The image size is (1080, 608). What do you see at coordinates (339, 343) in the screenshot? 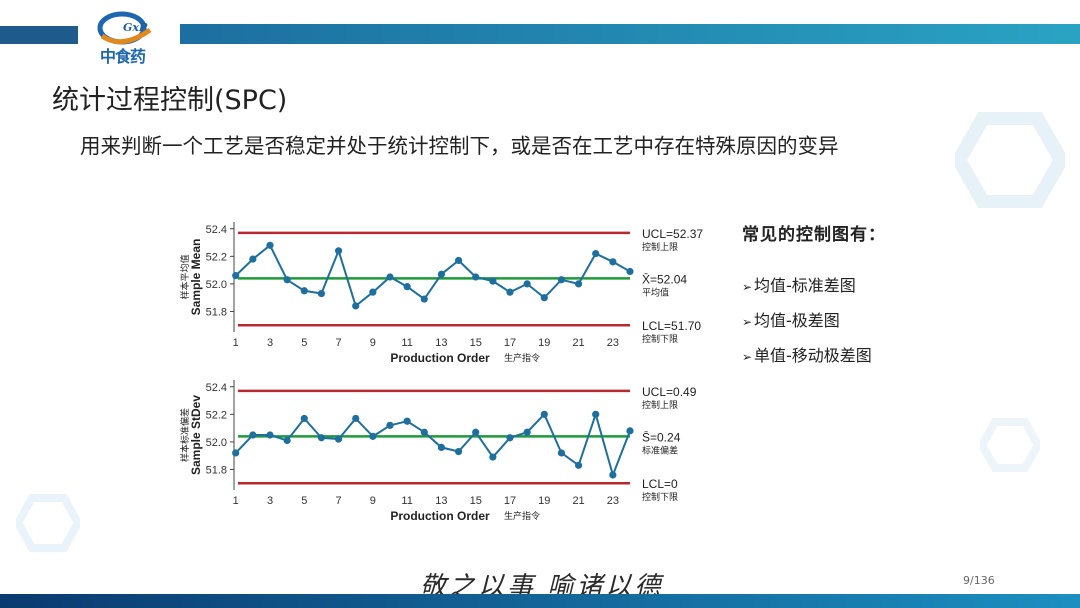
I see `x-tick-label: 7` at bounding box center [339, 343].